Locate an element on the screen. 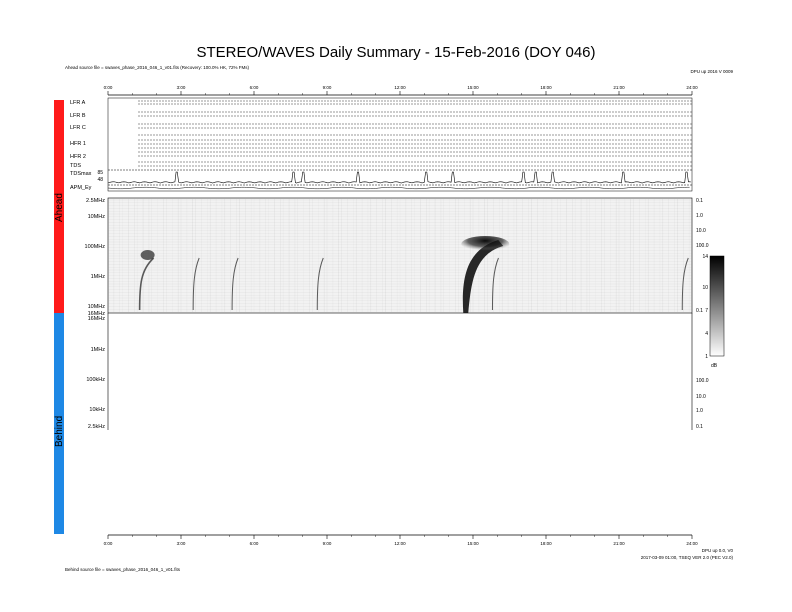  colorbar-ticks: 14 10 7 4 1 is located at coordinates (705, 307).